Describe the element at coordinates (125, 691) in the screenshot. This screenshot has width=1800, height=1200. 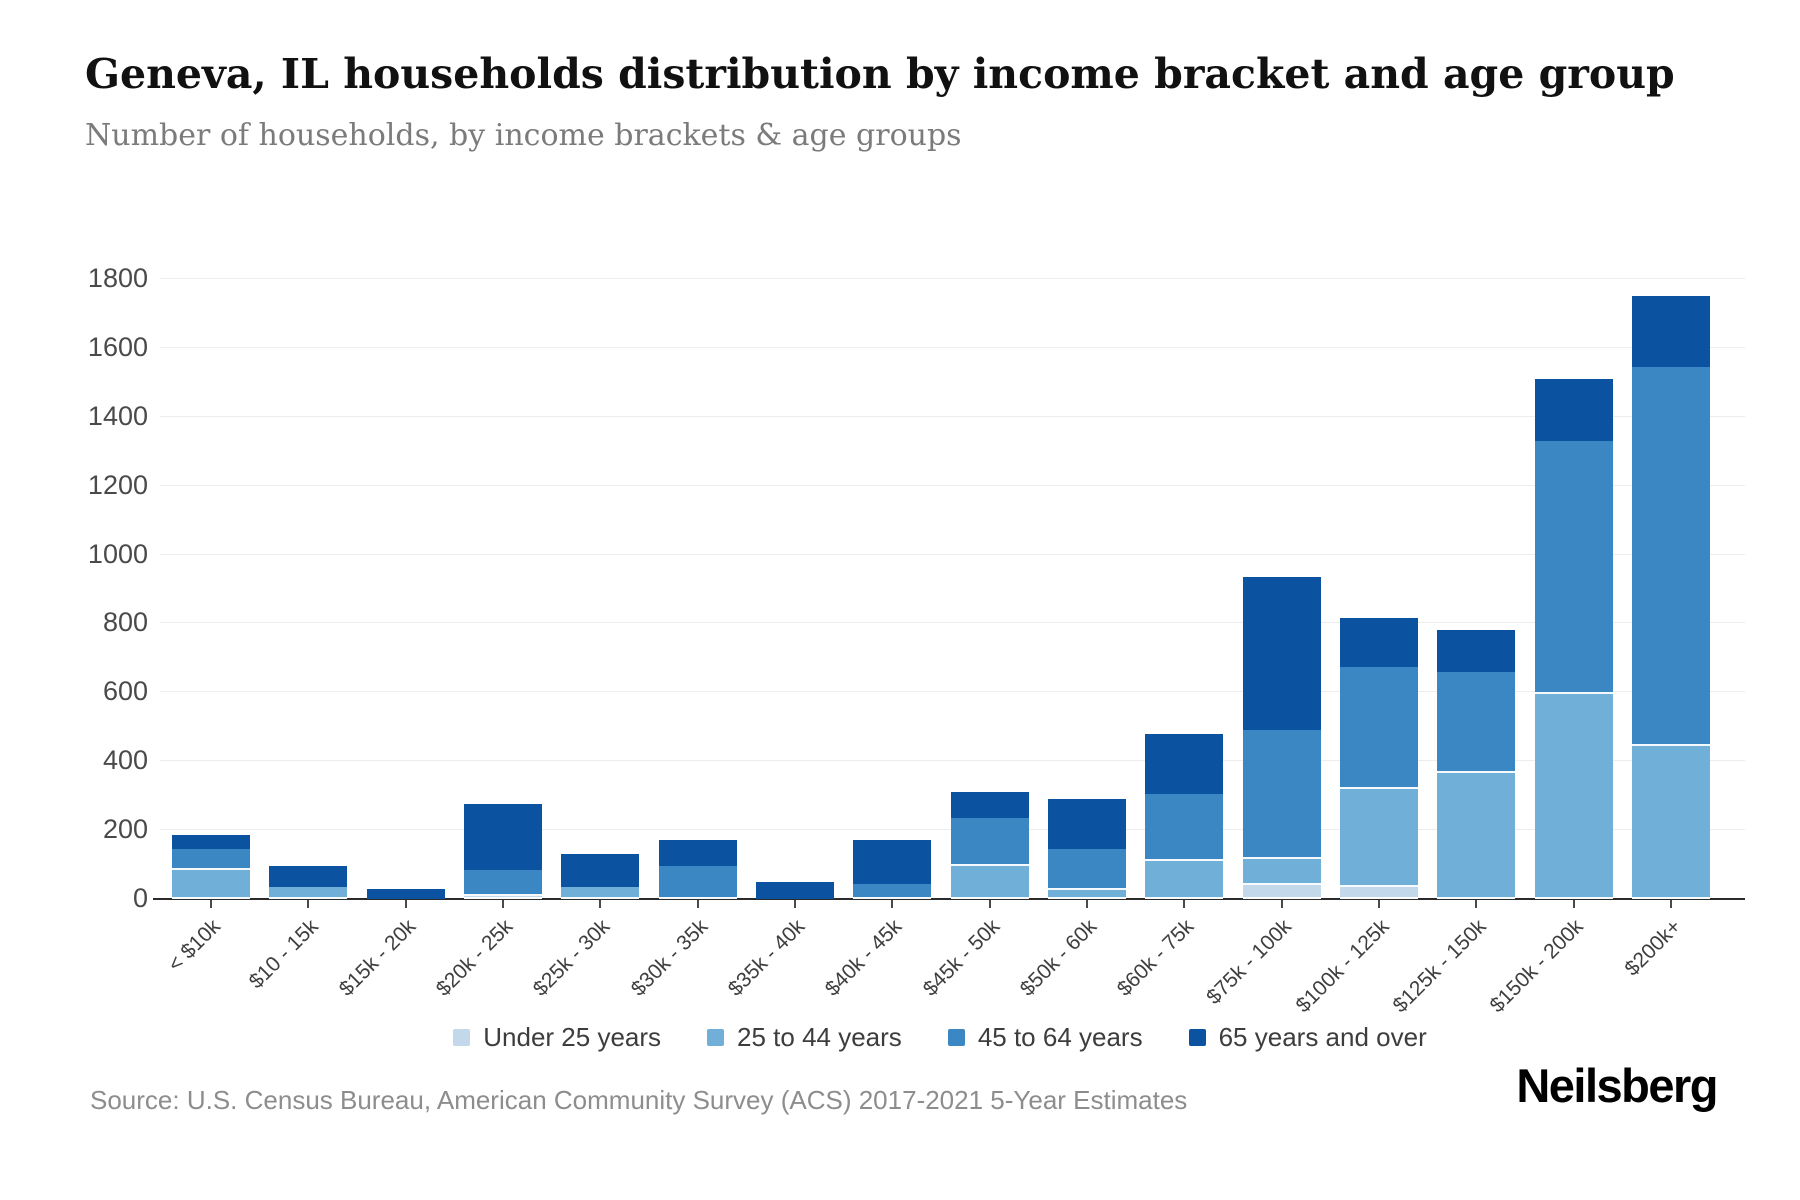
I see `y-axis-tick-label: 600` at that location.